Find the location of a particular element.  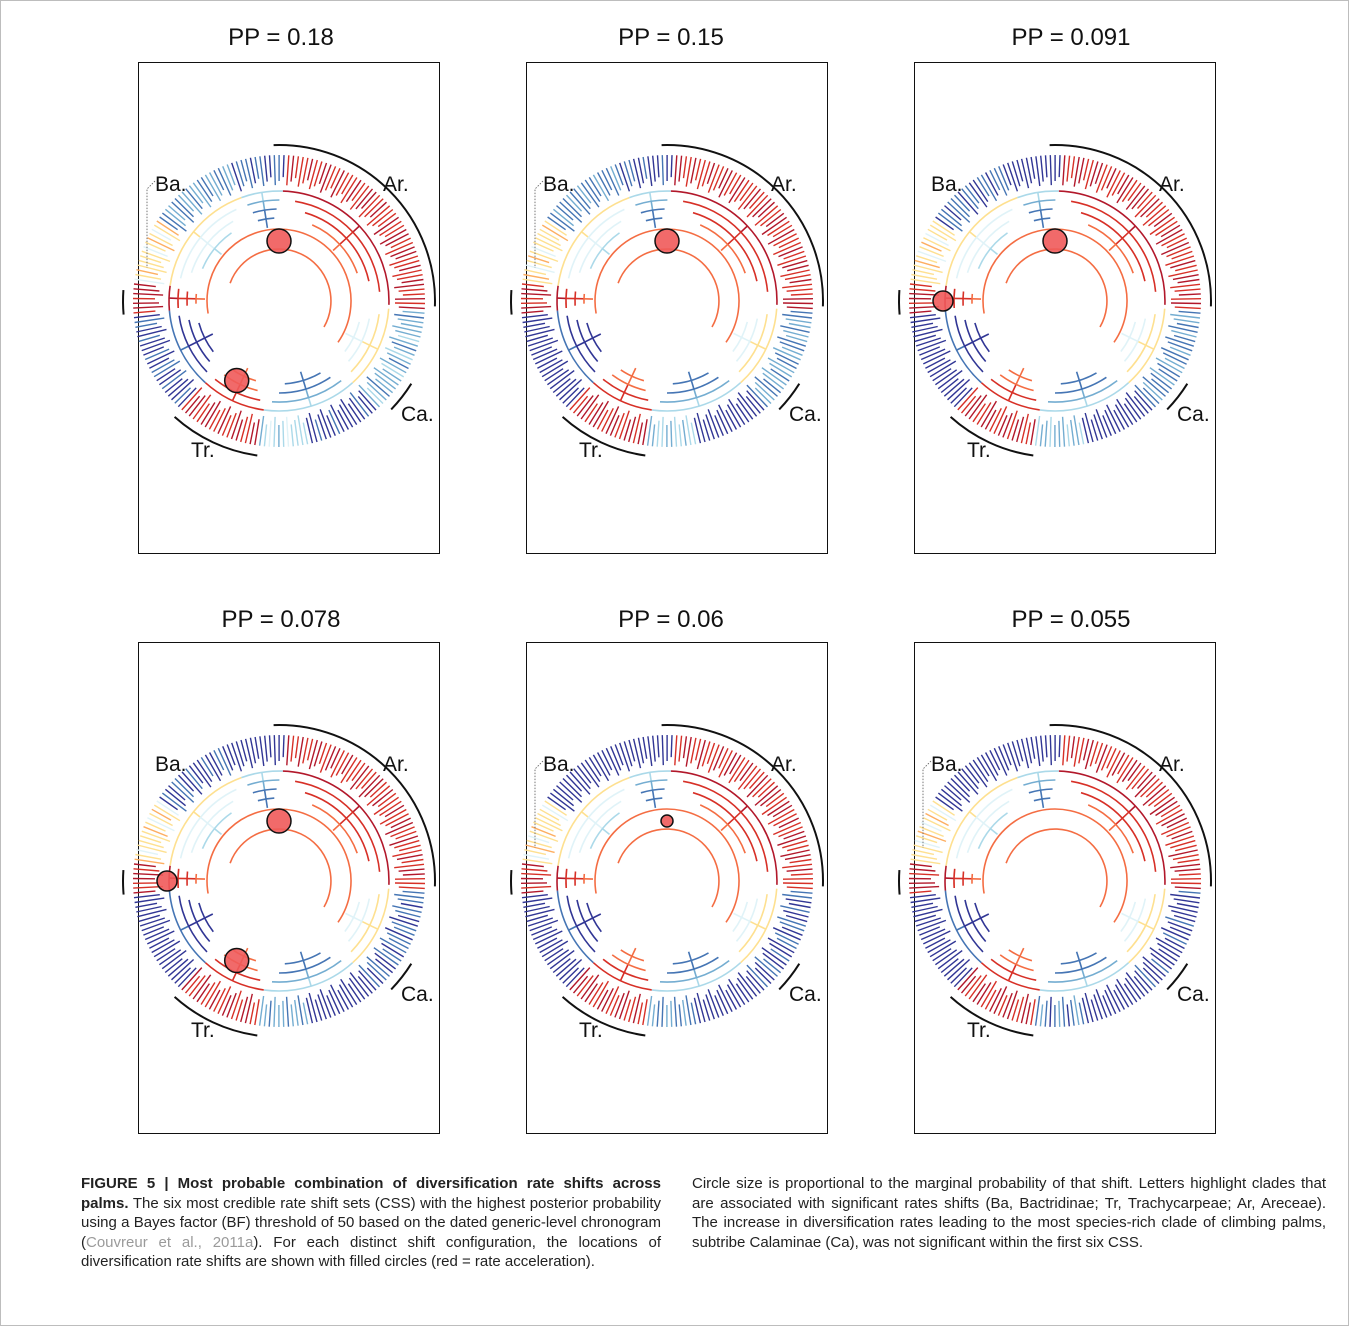

tree-internal is located at coordinates (667, 301).